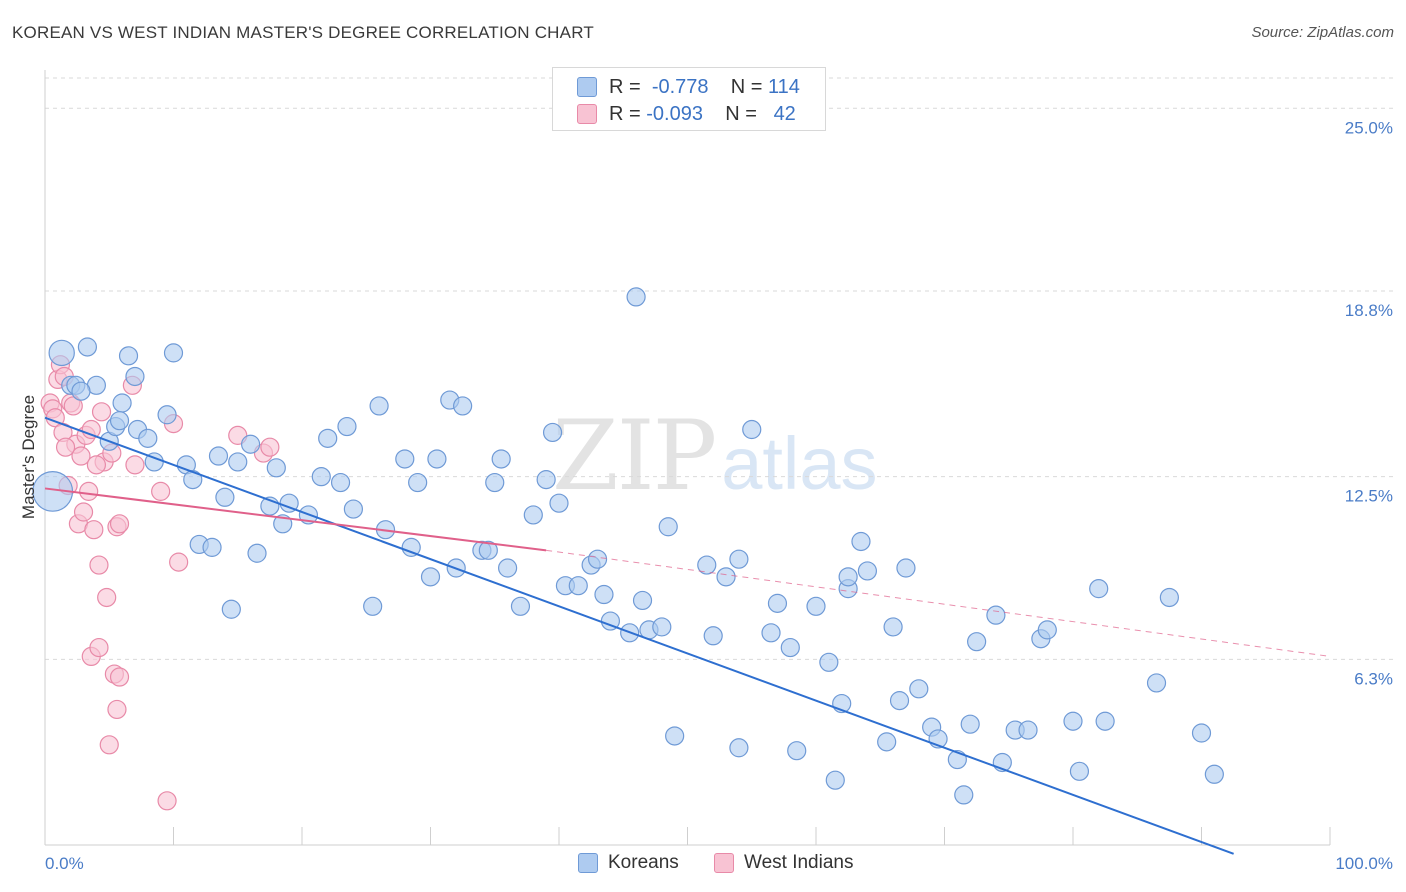 The height and width of the screenshot is (892, 1406). Describe the element at coordinates (680, 86) in the screenshot. I see `legend-r-value: -0.778` at that location.